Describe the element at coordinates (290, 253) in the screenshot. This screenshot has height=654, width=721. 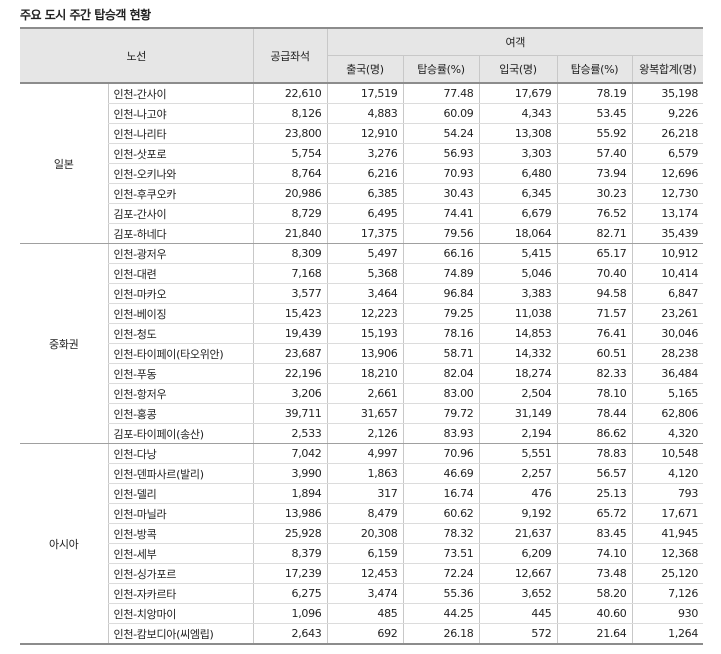
I see `seats-cell: 8,309` at that location.